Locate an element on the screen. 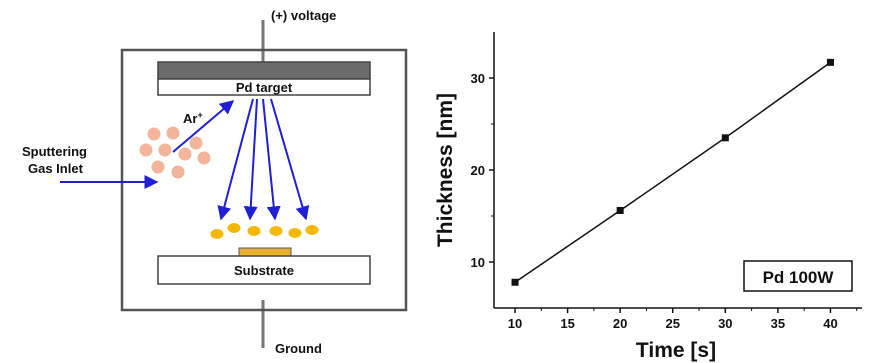 This screenshot has height=363, width=876. x-axis-label: Time [s] is located at coordinates (676, 350).